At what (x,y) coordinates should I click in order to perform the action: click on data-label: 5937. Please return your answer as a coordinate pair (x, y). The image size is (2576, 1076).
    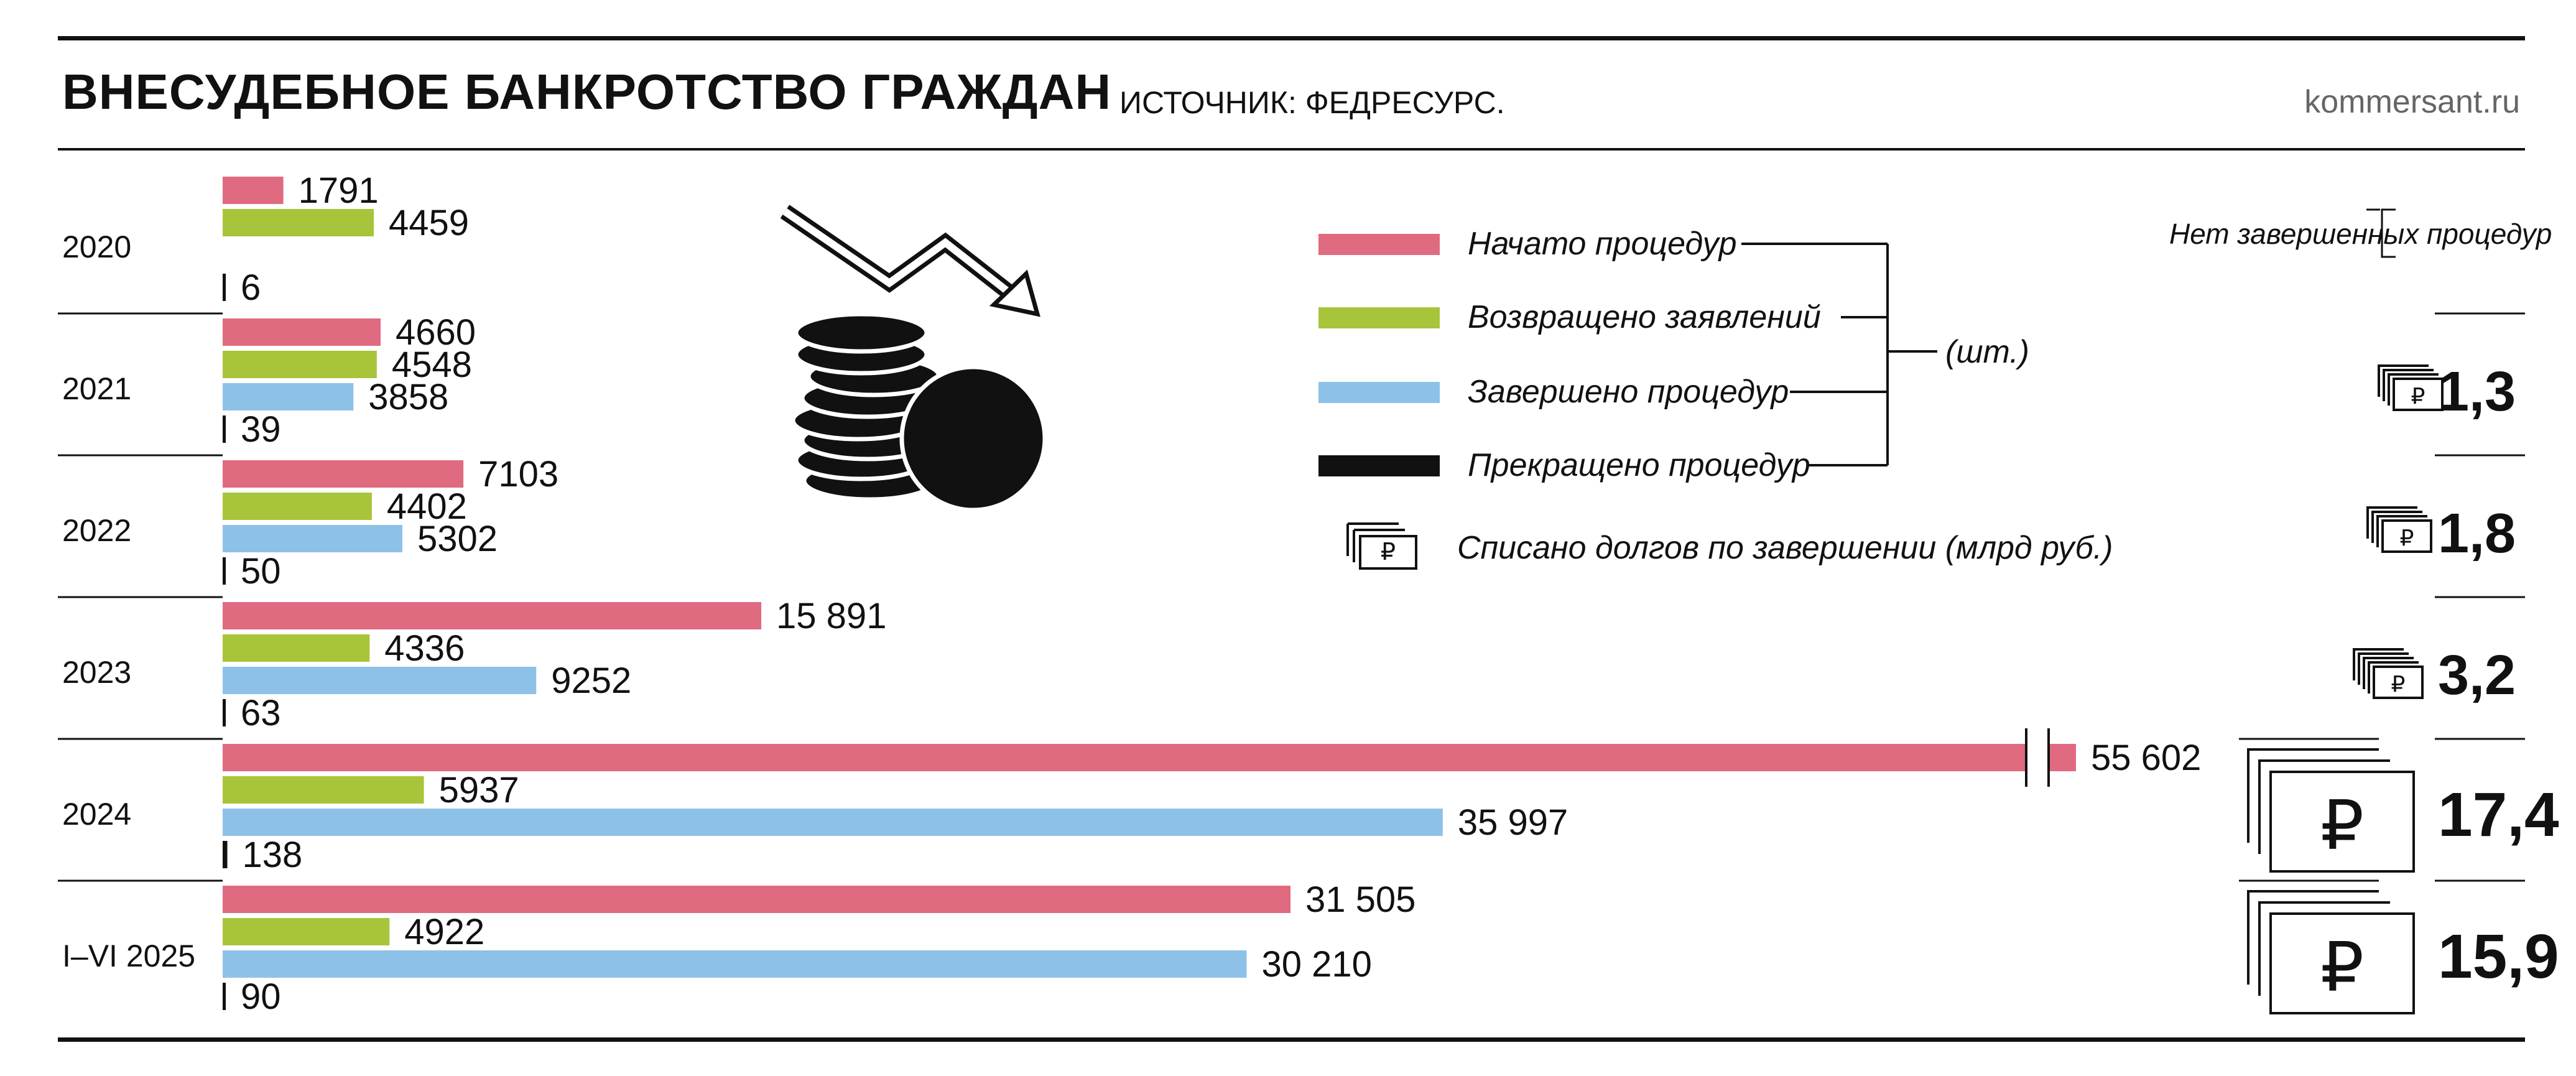
    Looking at the image, I should click on (479, 790).